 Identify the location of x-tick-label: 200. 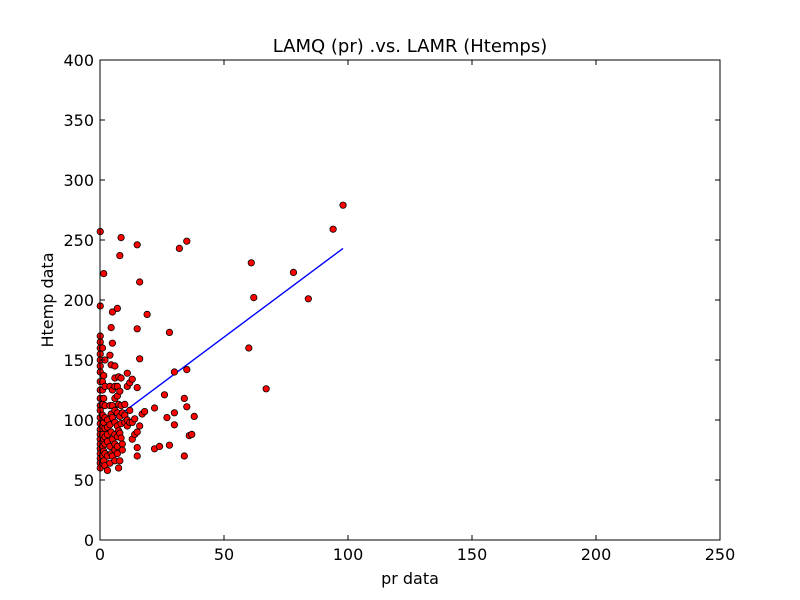
(596, 554).